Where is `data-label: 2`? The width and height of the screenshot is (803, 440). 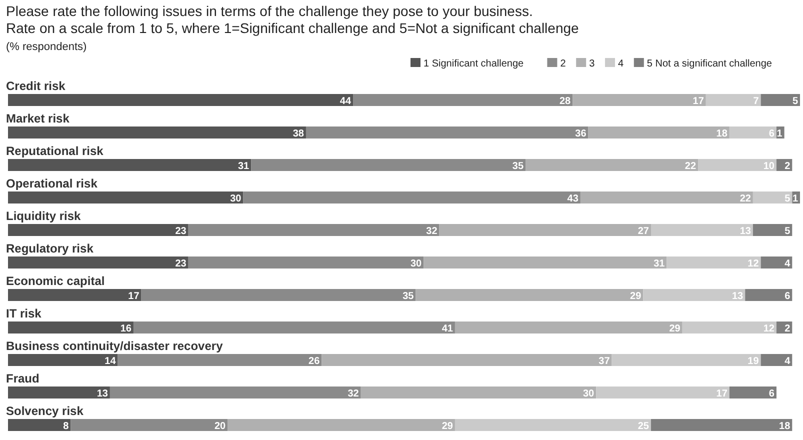 data-label: 2 is located at coordinates (787, 166).